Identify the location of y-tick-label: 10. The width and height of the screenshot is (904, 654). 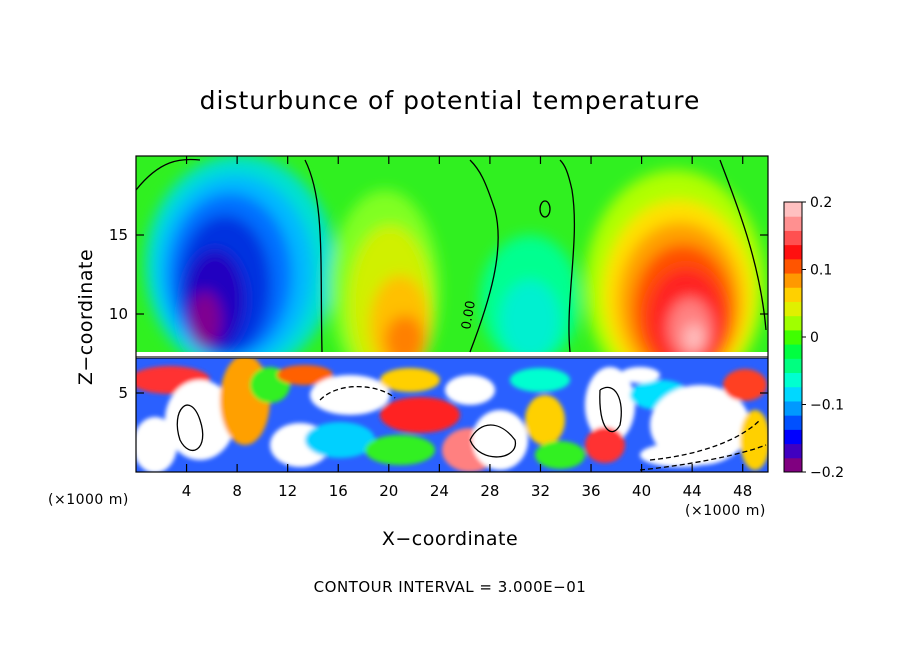
(118, 314).